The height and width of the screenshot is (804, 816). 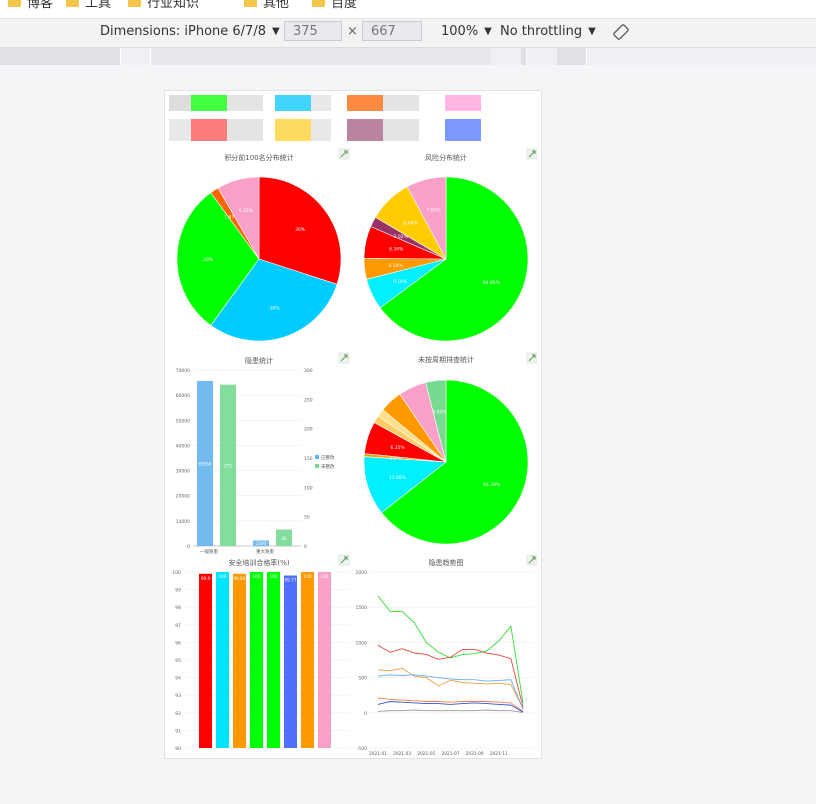 I want to click on bookmark-industry: 行业知识, so click(x=163, y=5).